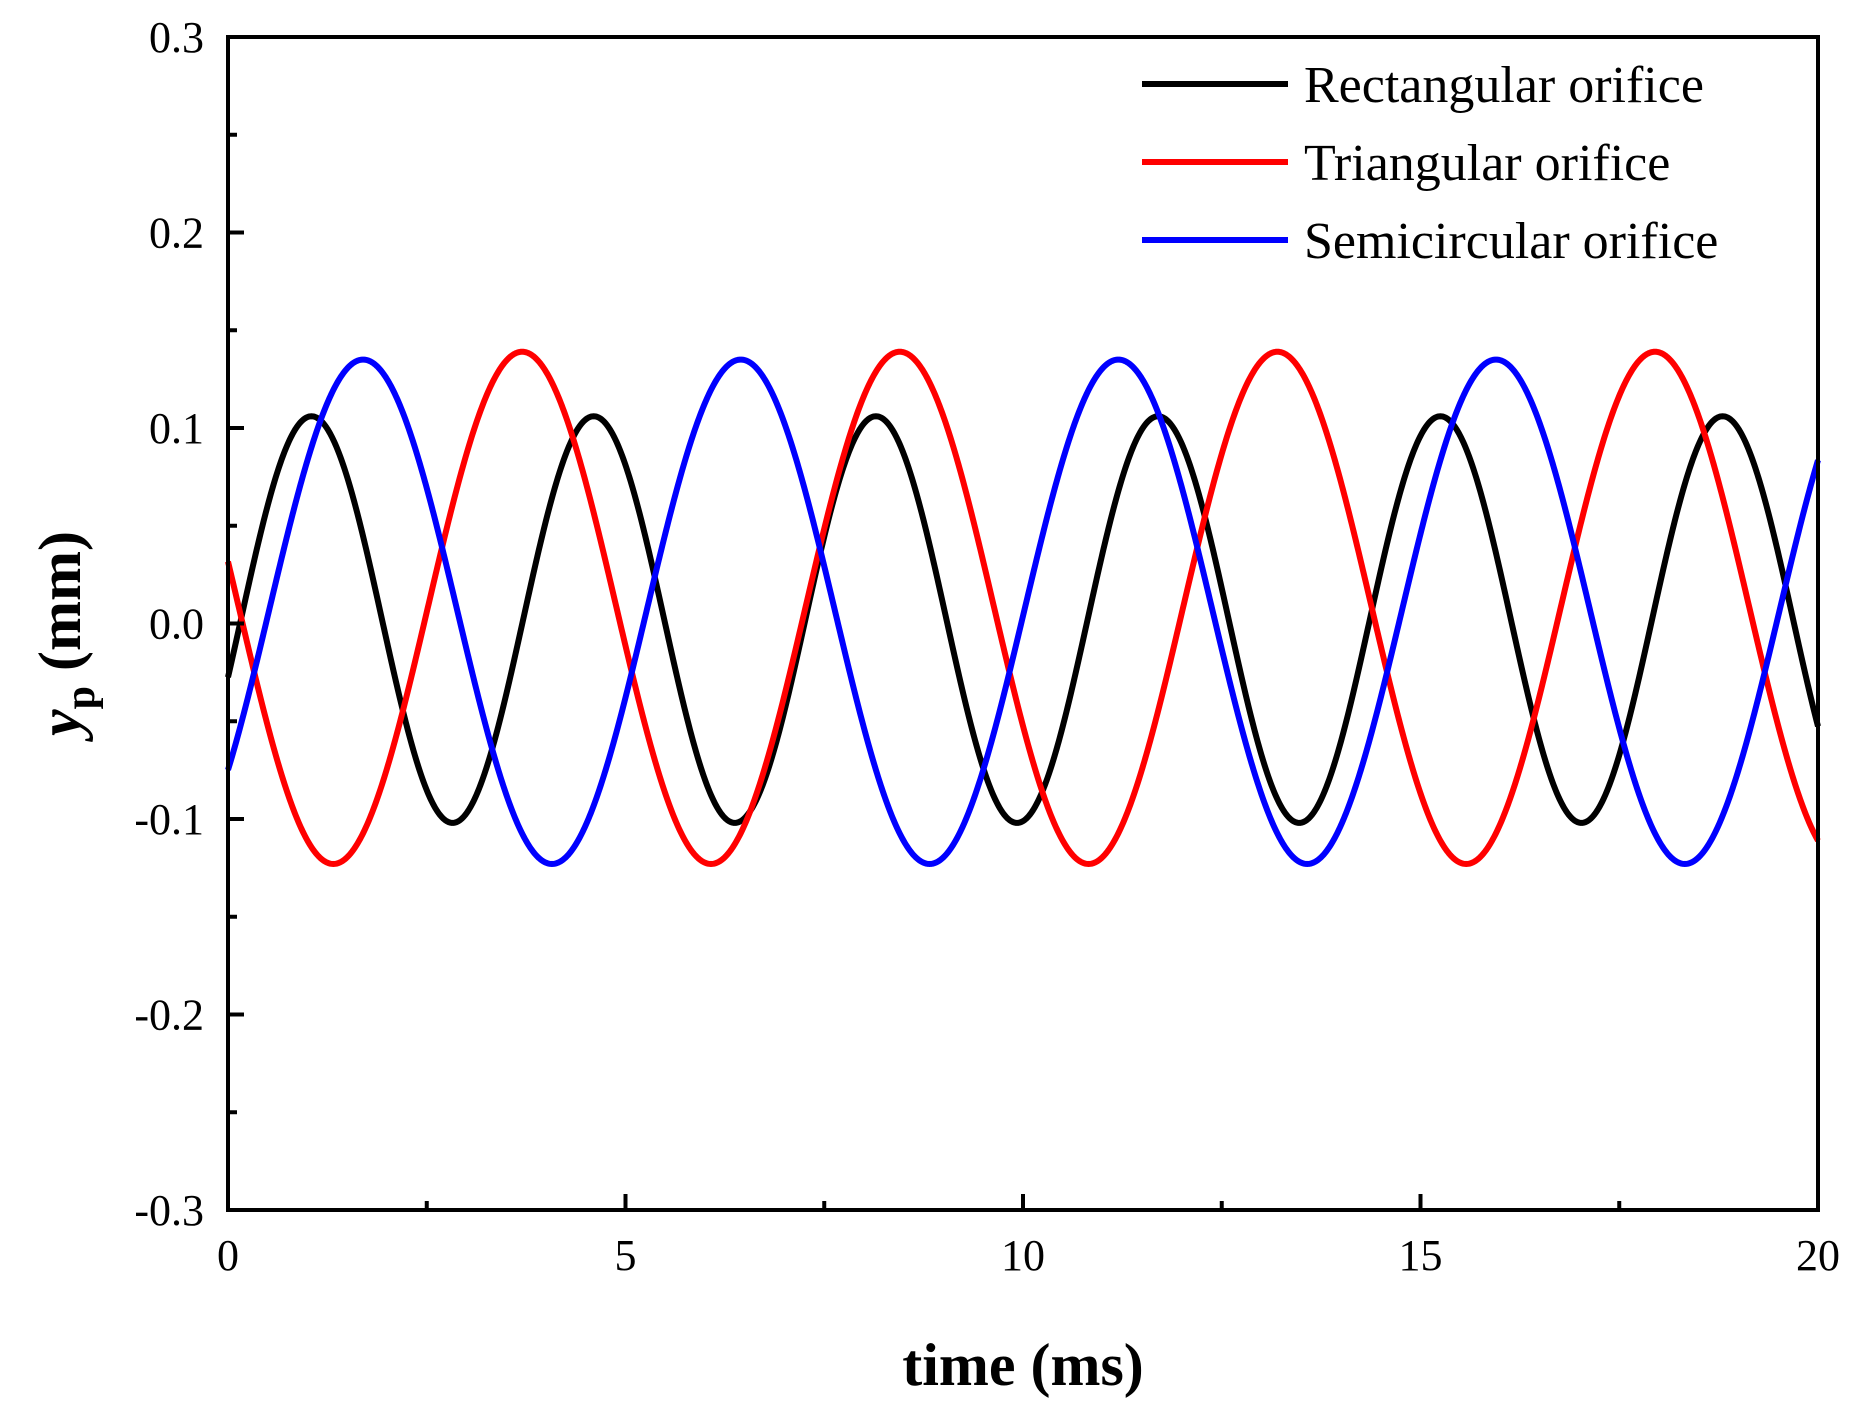 The width and height of the screenshot is (1855, 1406). Describe the element at coordinates (176, 37) in the screenshot. I see `y-tick-label-6: 0.3` at that location.